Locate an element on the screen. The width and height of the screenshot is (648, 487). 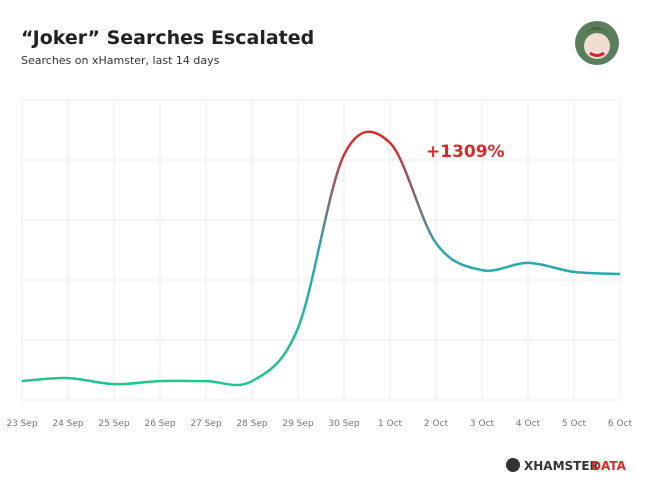
chart-subtitle: Searches on xHamster, last 14 days is located at coordinates (120, 60).